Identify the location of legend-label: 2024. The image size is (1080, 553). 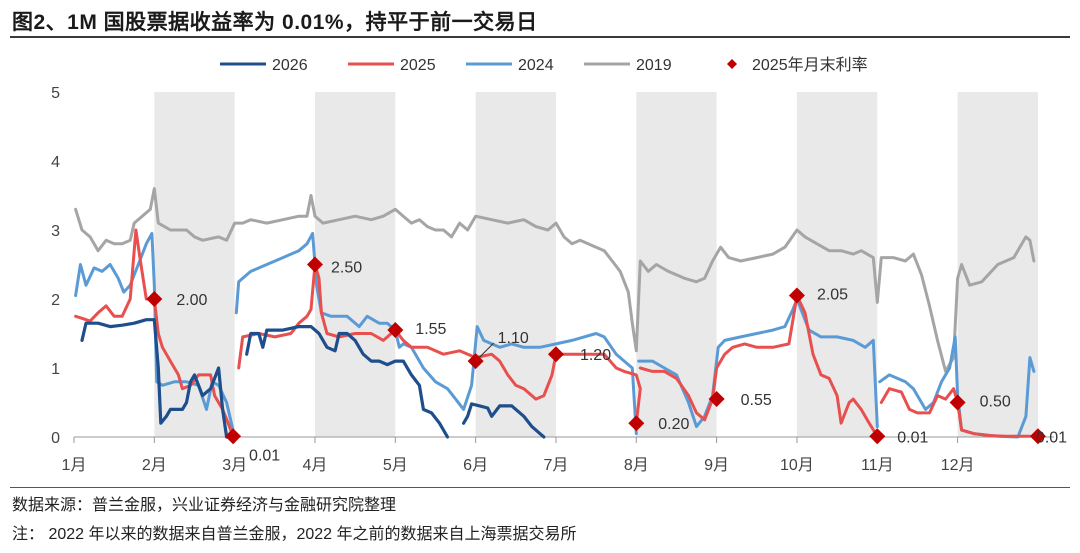
(536, 65).